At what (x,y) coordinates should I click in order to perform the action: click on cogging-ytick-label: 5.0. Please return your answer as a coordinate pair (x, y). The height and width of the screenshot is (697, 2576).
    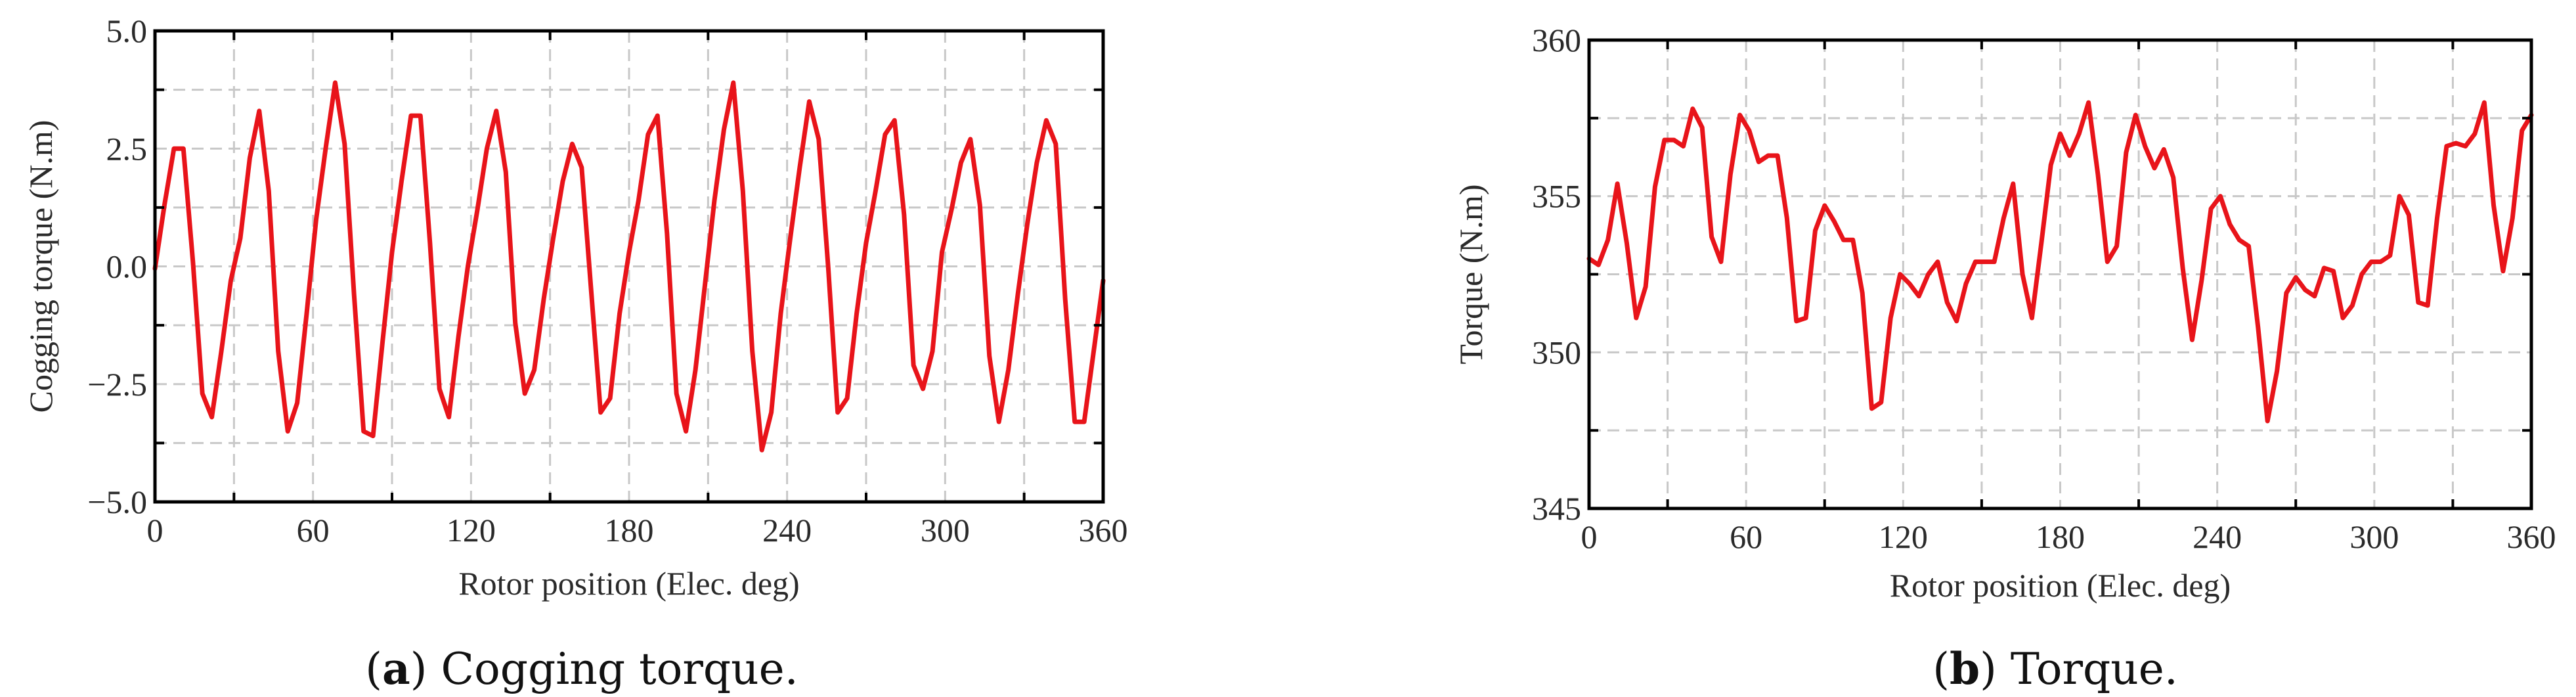
    Looking at the image, I should click on (127, 30).